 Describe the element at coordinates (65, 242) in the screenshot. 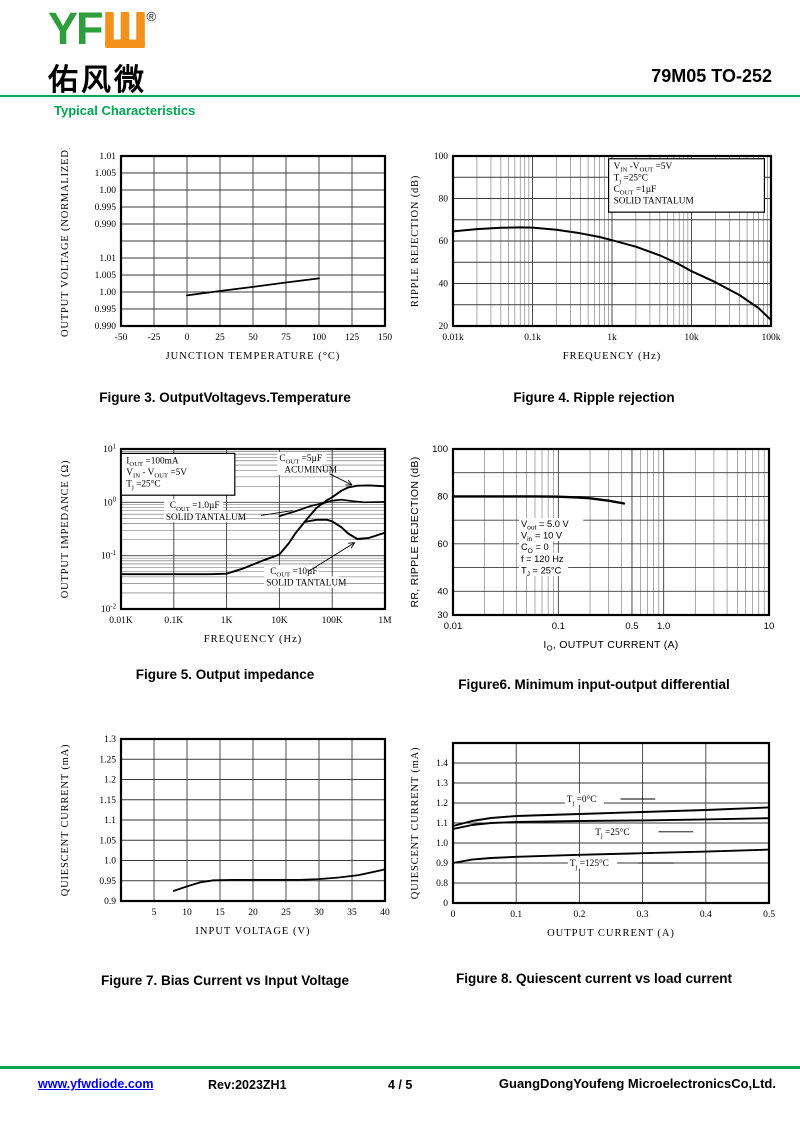

I see `svg-text: OUTPUT VOLTAGE (NORMALIZED)` at that location.